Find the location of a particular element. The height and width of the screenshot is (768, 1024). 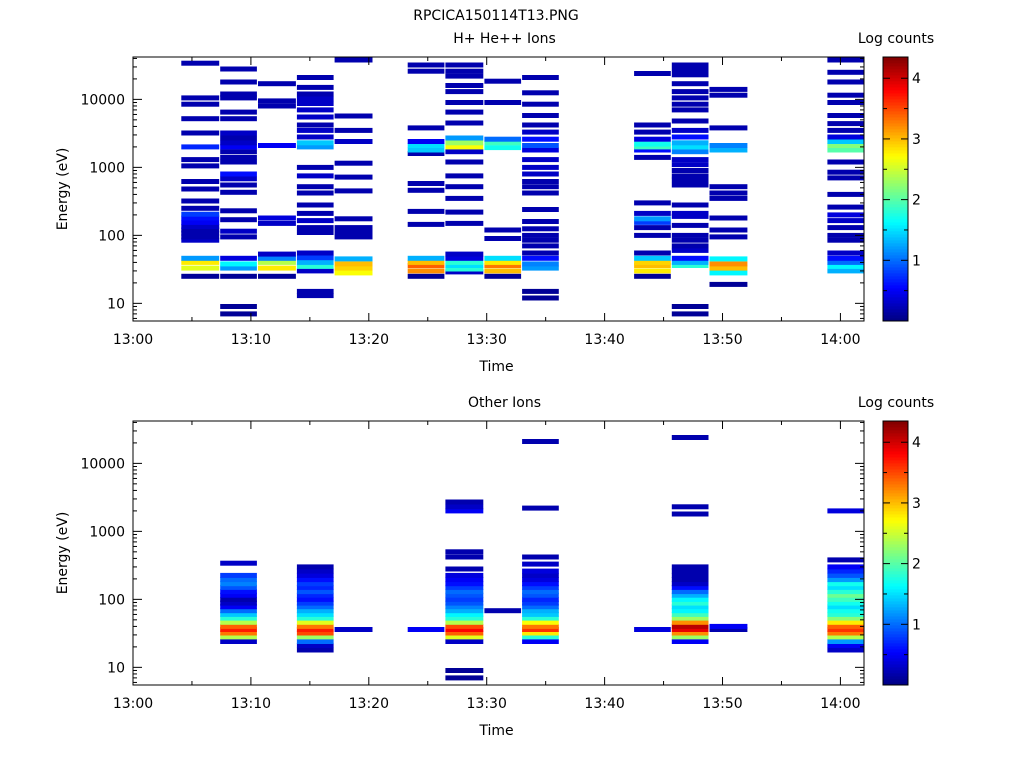

figure-title: RPCICA150114T13.PNG is located at coordinates (495, 16).